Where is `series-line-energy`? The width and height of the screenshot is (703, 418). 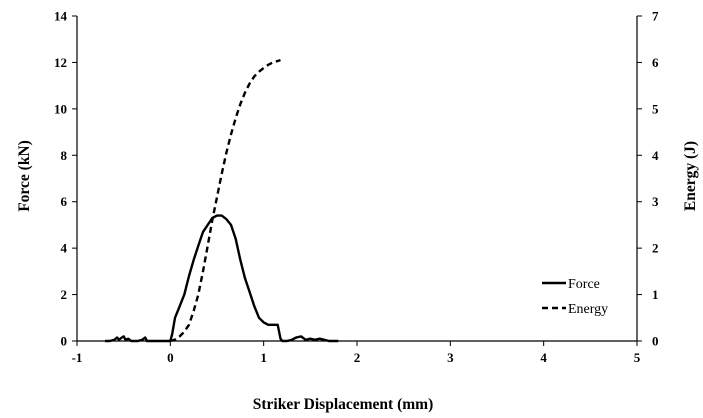
series-line-energy is located at coordinates (225, 200).